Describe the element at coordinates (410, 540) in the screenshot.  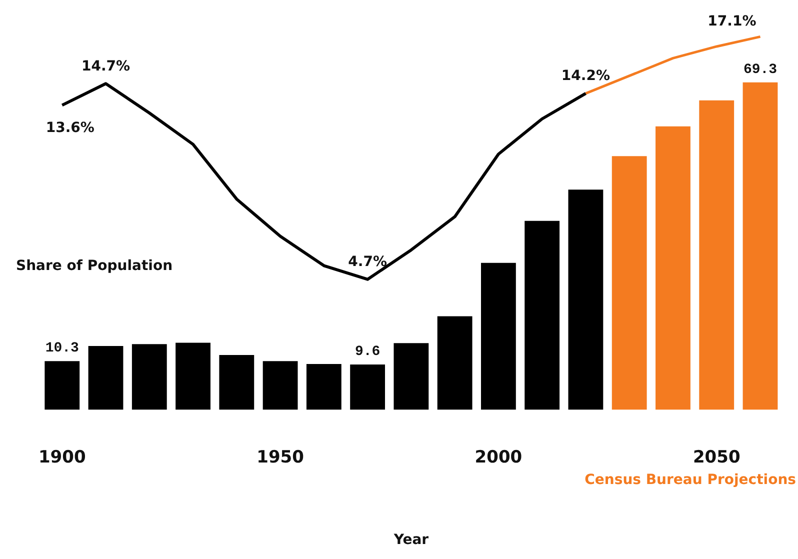
I see `x-axis-title: Year` at that location.